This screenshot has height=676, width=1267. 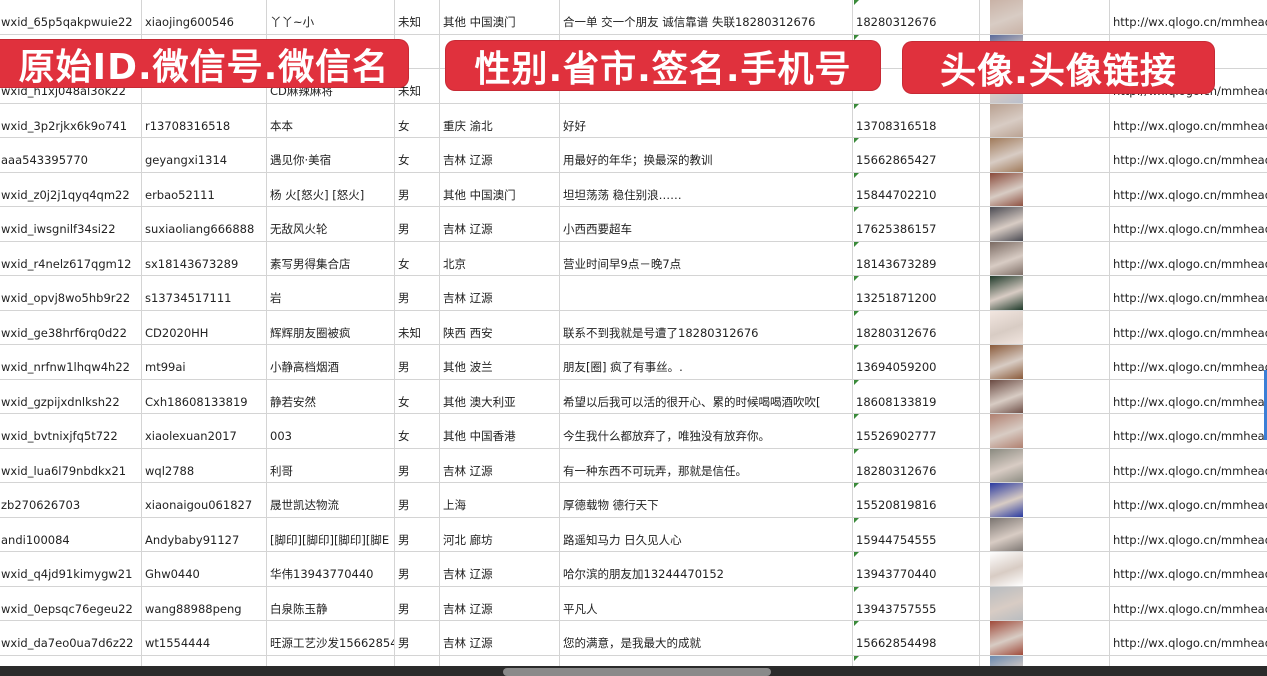 I want to click on wechat-id-cell: s13734517111, so click(x=204, y=293).